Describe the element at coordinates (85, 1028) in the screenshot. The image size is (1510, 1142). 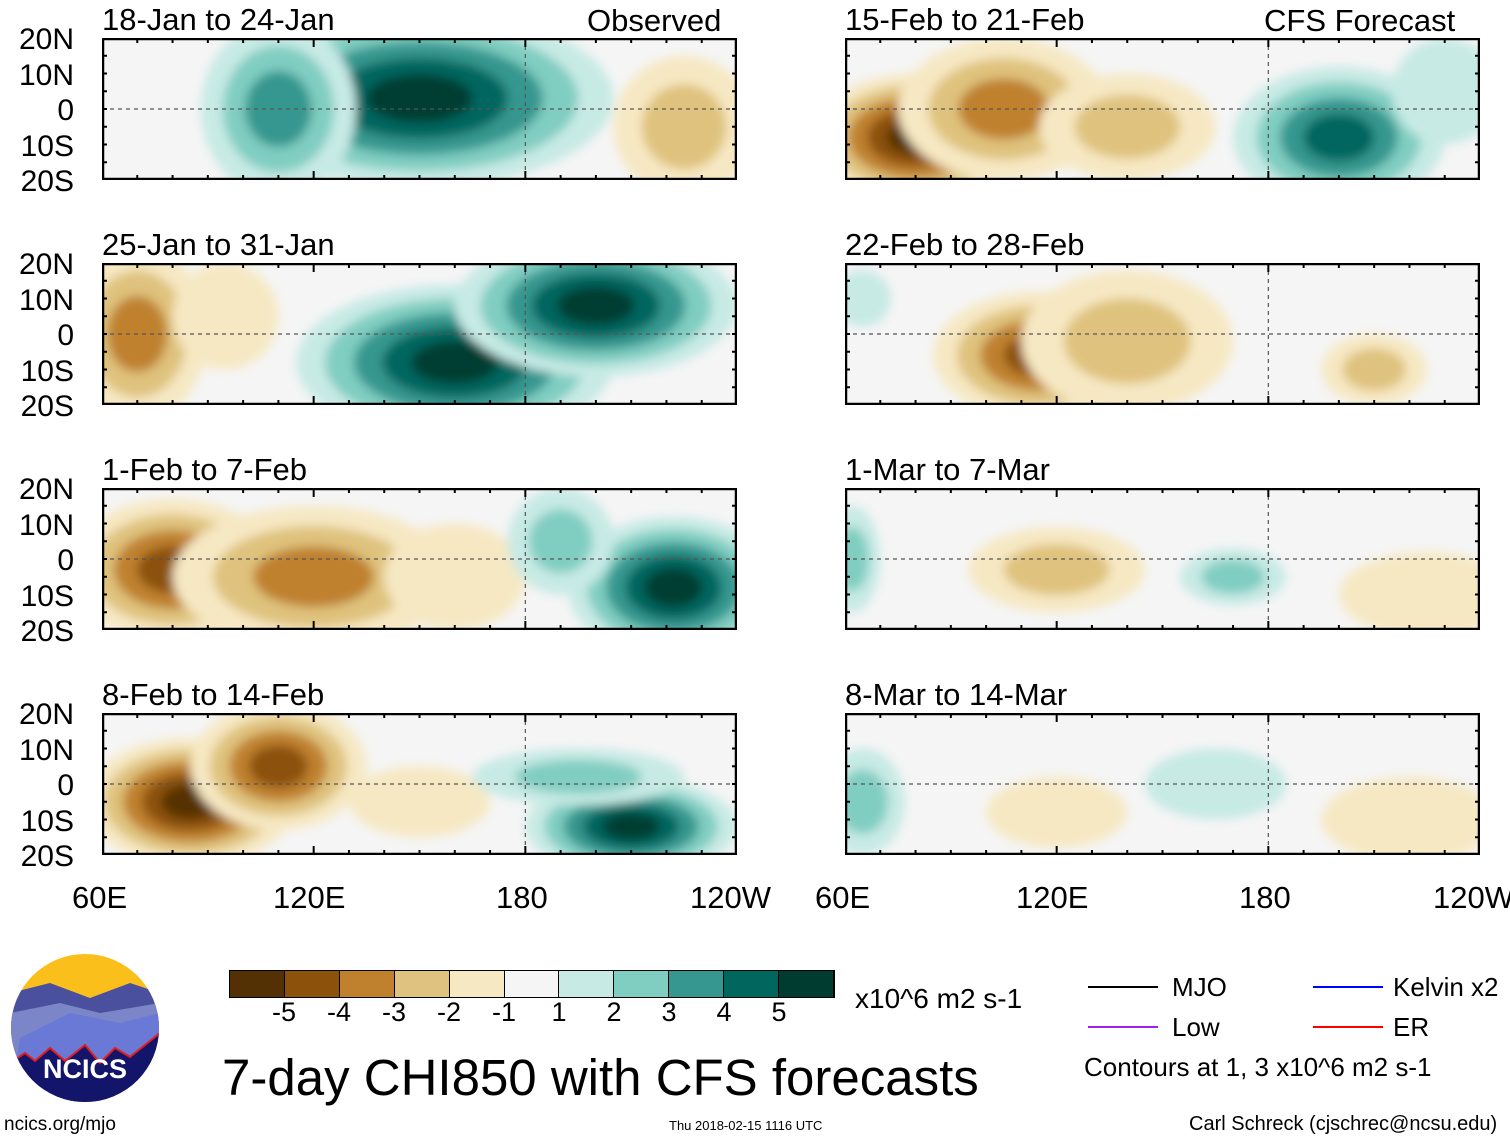
I see `ncics-logo: NCICS` at that location.